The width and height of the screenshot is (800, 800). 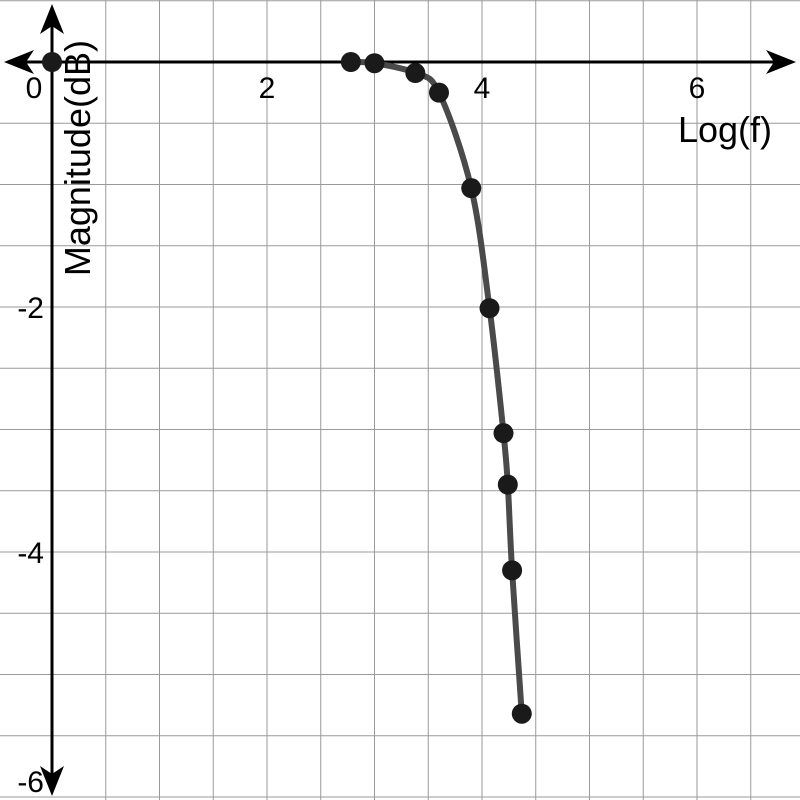 What do you see at coordinates (697, 88) in the screenshot?
I see `x-tick-label: 6` at bounding box center [697, 88].